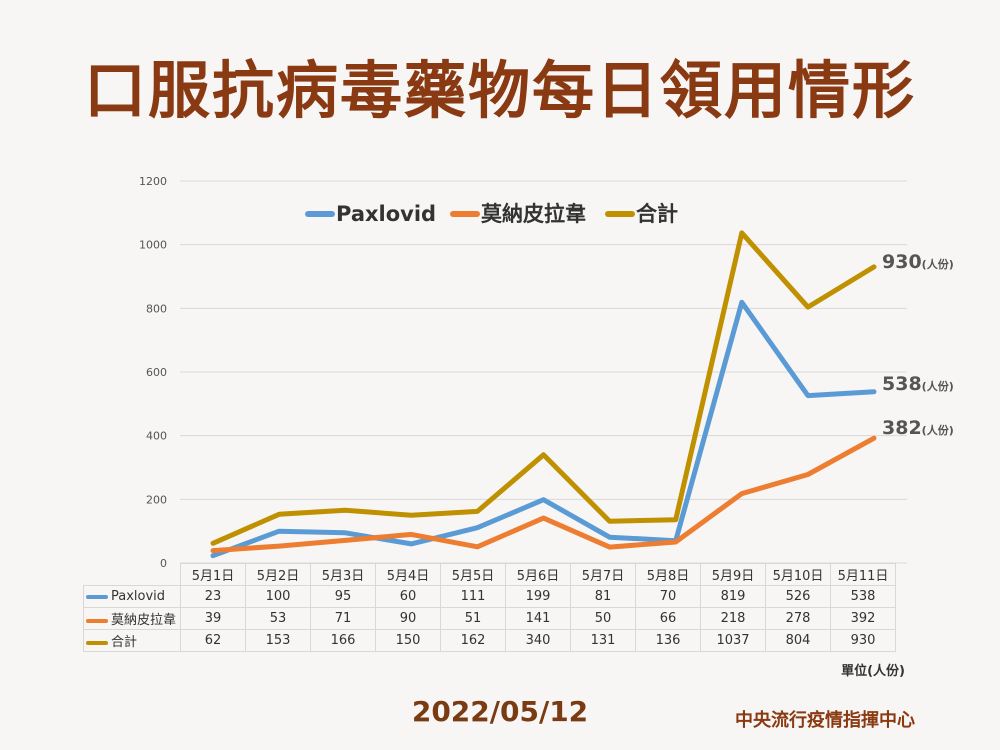  What do you see at coordinates (386, 214) in the screenshot?
I see `legend-label-0: Paxlovid` at bounding box center [386, 214].